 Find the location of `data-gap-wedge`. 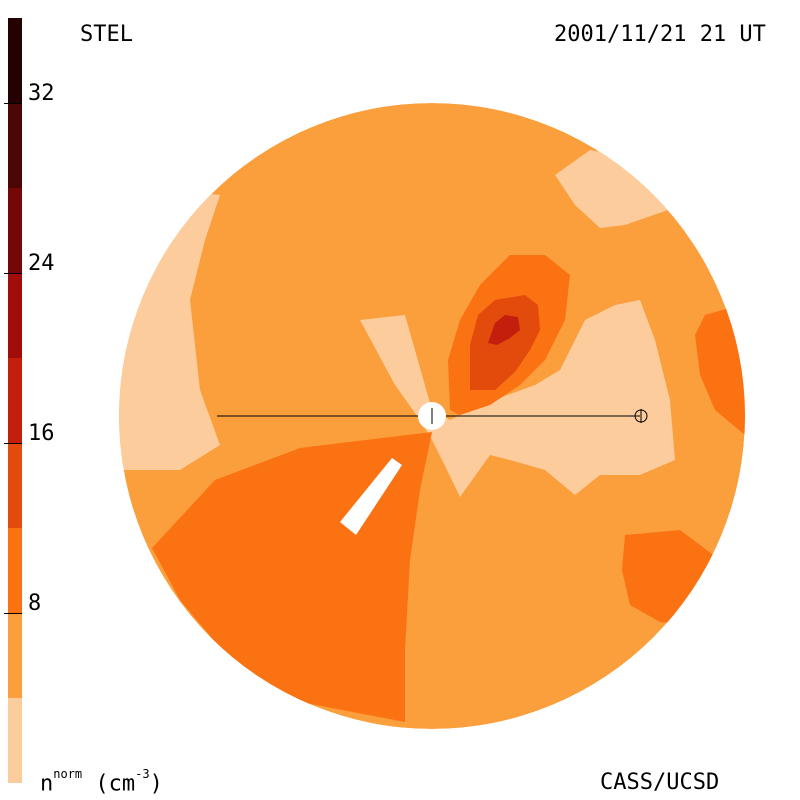

data-gap-wedge is located at coordinates (371, 496).